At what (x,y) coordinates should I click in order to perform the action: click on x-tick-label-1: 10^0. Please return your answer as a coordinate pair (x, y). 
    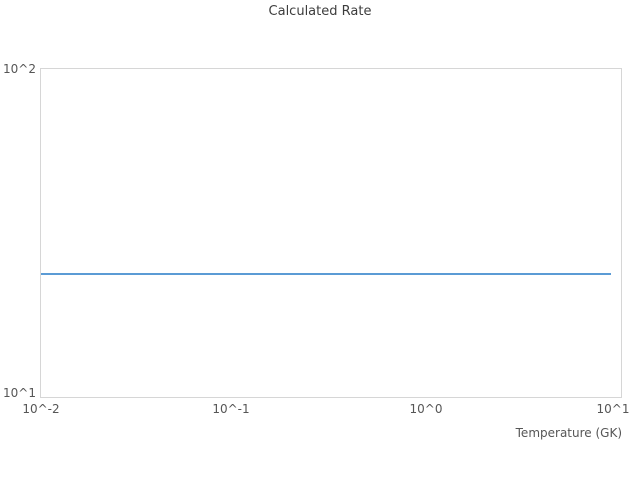
    Looking at the image, I should click on (426, 409).